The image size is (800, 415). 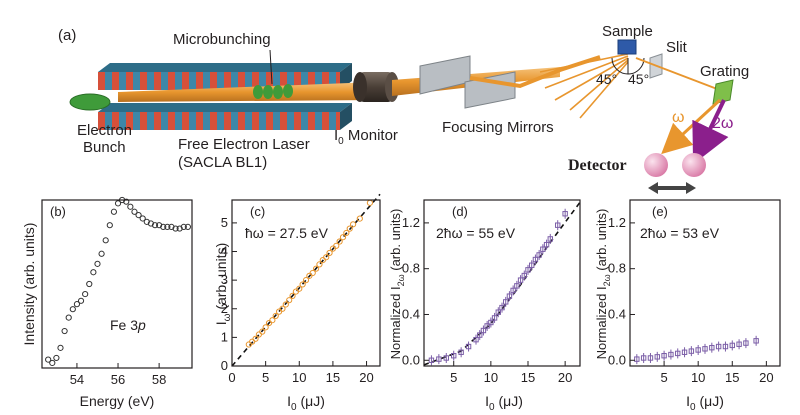 What do you see at coordinates (491, 377) in the screenshot?
I see `chart-d-xtick-label: 10` at bounding box center [491, 377].